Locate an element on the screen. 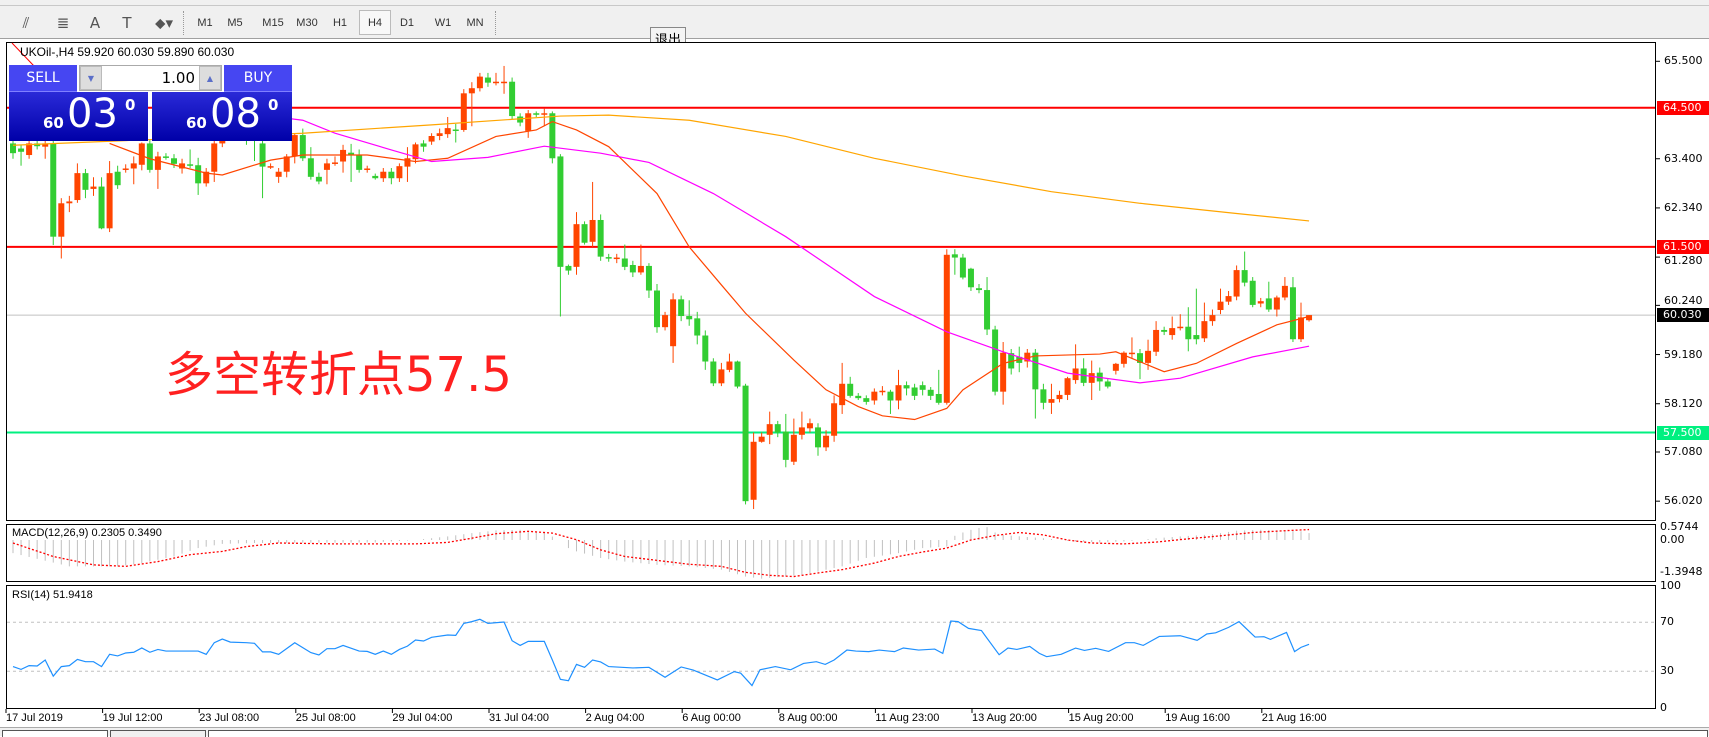 The image size is (1709, 737). lot-size-input: 1.00 is located at coordinates (150, 78).